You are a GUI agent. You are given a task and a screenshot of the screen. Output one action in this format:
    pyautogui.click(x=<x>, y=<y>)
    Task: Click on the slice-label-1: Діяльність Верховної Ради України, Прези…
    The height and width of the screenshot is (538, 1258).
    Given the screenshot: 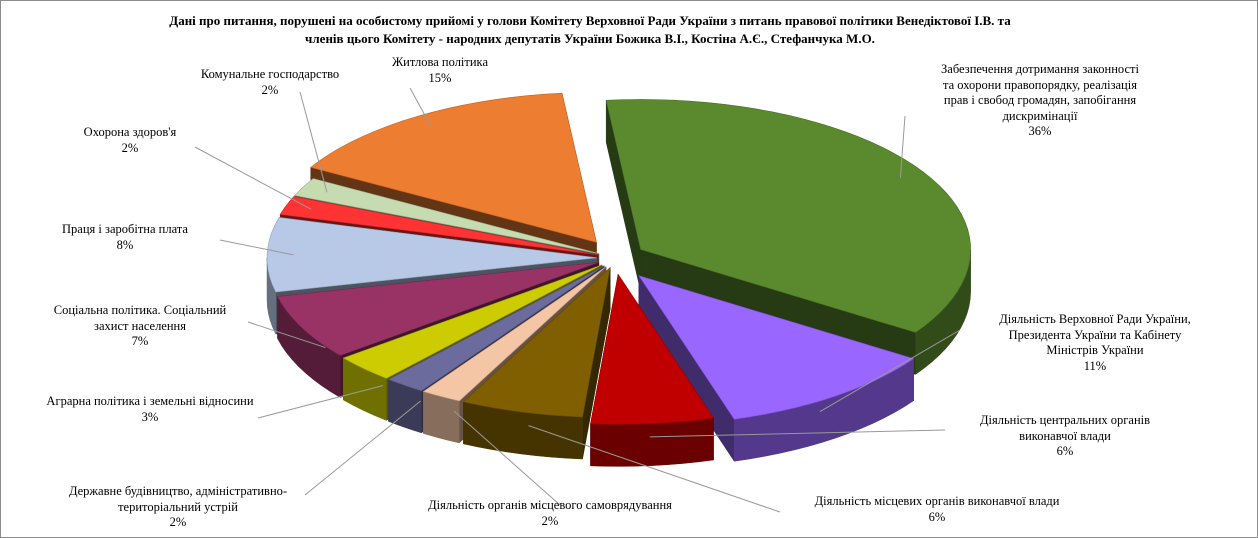 What is the action you would take?
    pyautogui.click(x=1095, y=342)
    